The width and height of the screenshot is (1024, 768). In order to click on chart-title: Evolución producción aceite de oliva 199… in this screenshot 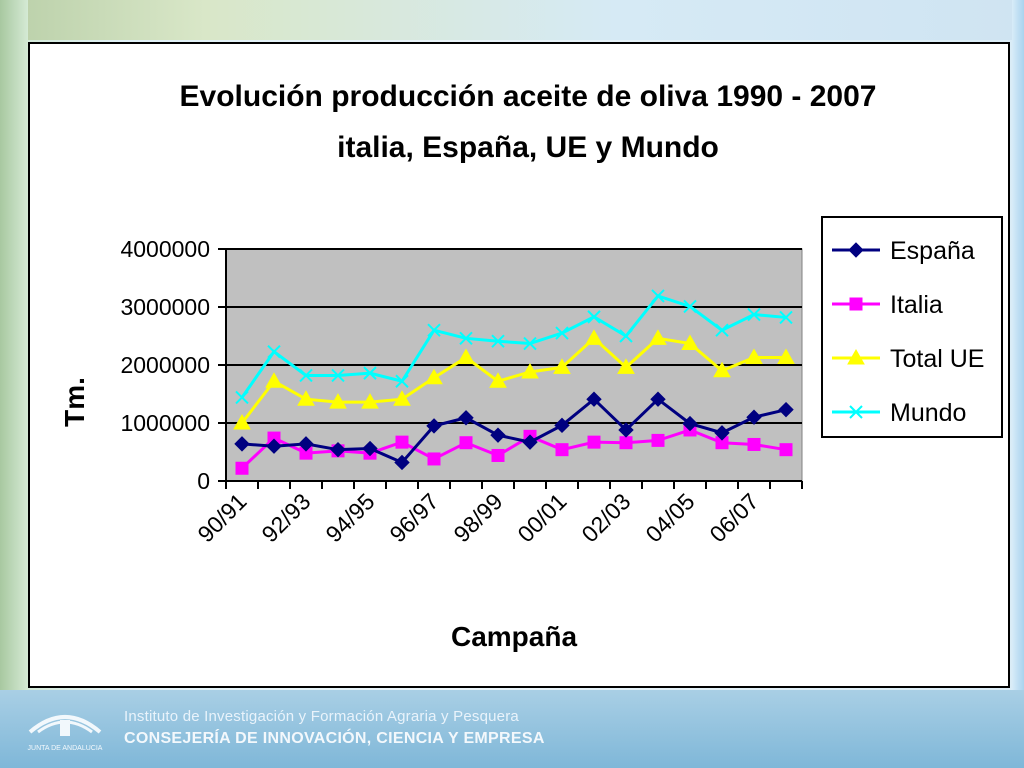, I will do `click(528, 122)`.